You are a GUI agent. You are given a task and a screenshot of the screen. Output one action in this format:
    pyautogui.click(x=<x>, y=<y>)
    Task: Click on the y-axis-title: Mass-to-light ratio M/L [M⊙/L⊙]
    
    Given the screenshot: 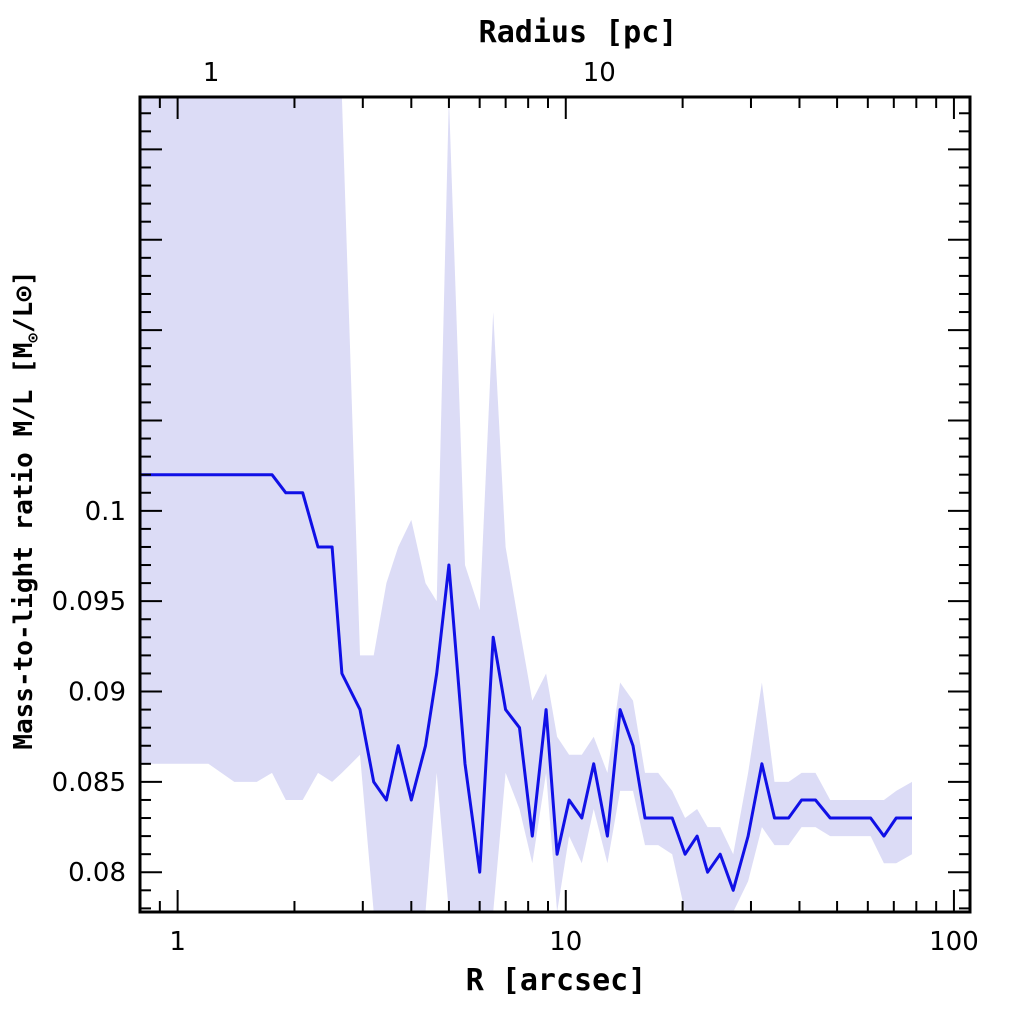 What is the action you would take?
    pyautogui.click(x=25, y=509)
    